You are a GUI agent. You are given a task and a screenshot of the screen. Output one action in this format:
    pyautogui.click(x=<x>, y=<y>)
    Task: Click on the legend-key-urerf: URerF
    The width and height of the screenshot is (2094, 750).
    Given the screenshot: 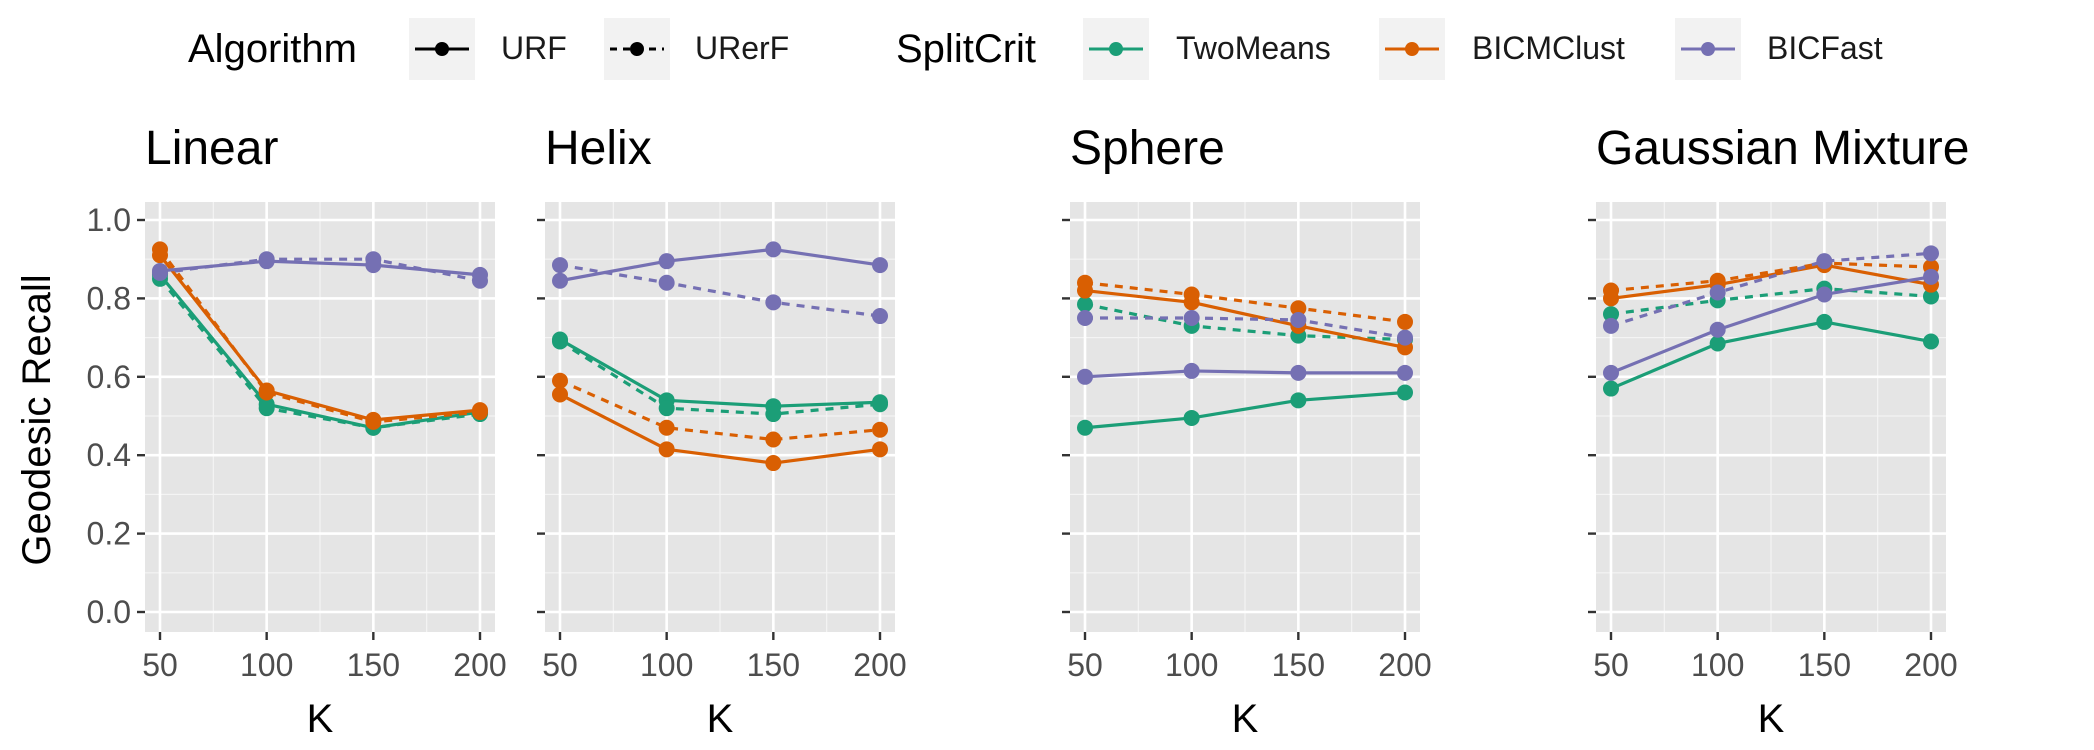 What is the action you would take?
    pyautogui.click(x=696, y=49)
    